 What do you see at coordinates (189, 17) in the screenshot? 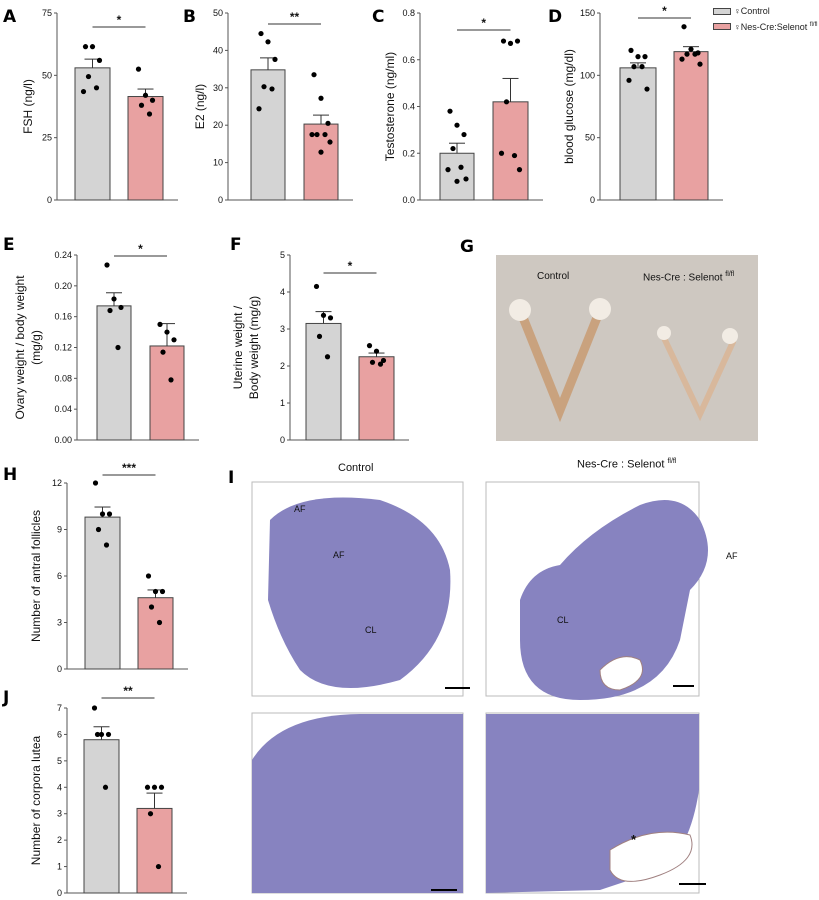
I see `panel-letter: B` at bounding box center [189, 17].